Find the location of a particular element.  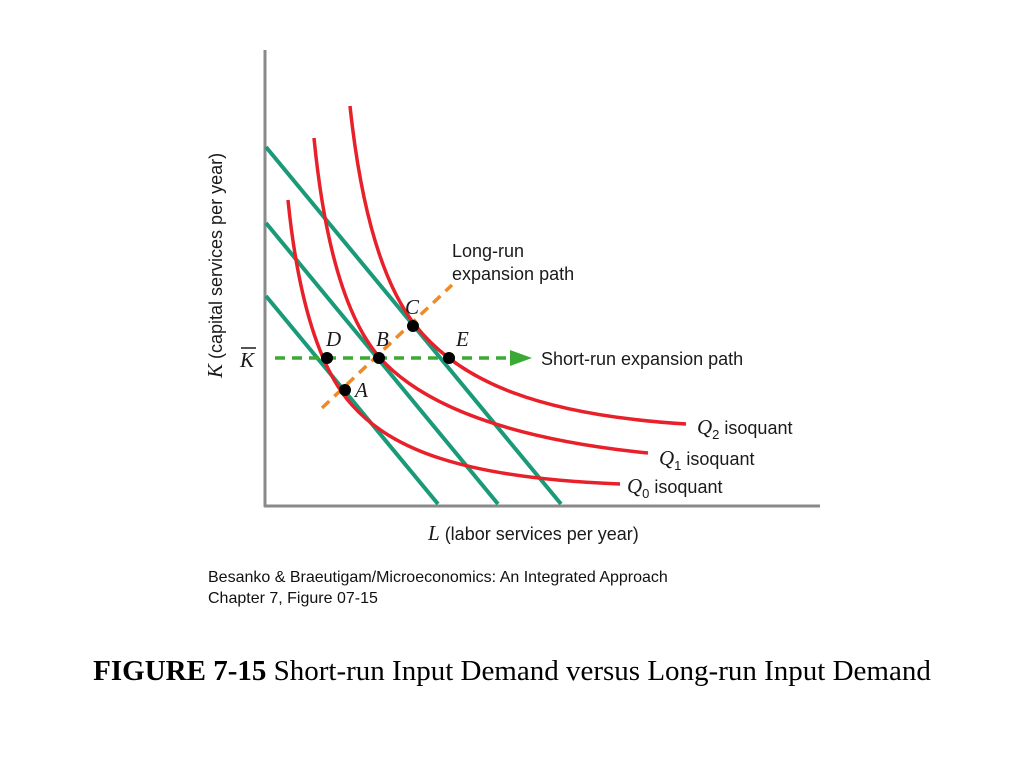

point-d is located at coordinates (327, 358).